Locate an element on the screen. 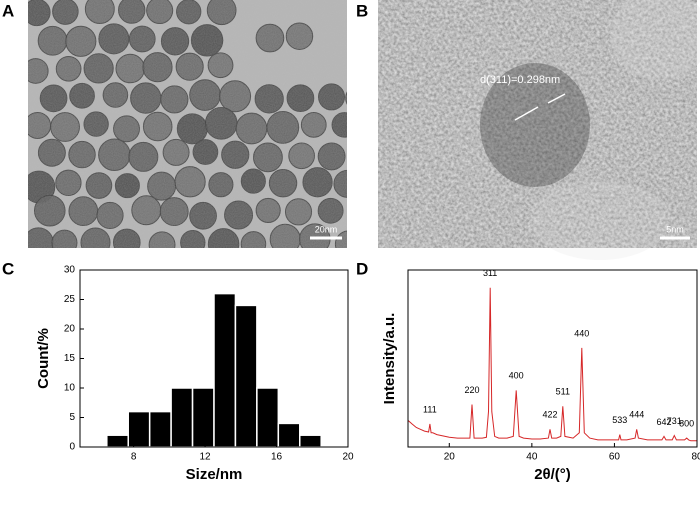 The image size is (700, 506). peak-label: 440 is located at coordinates (581, 333).